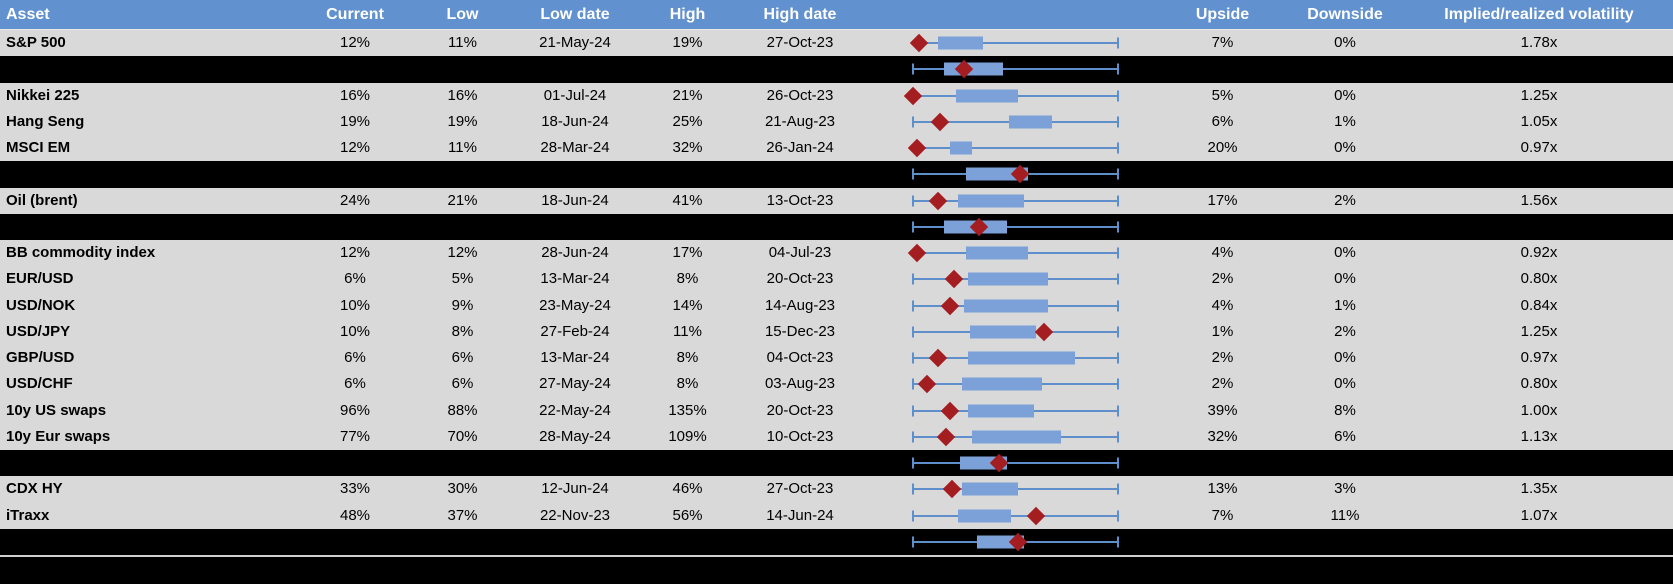 The width and height of the screenshot is (1673, 584). What do you see at coordinates (575, 14) in the screenshot?
I see `header-low-date: Low date` at bounding box center [575, 14].